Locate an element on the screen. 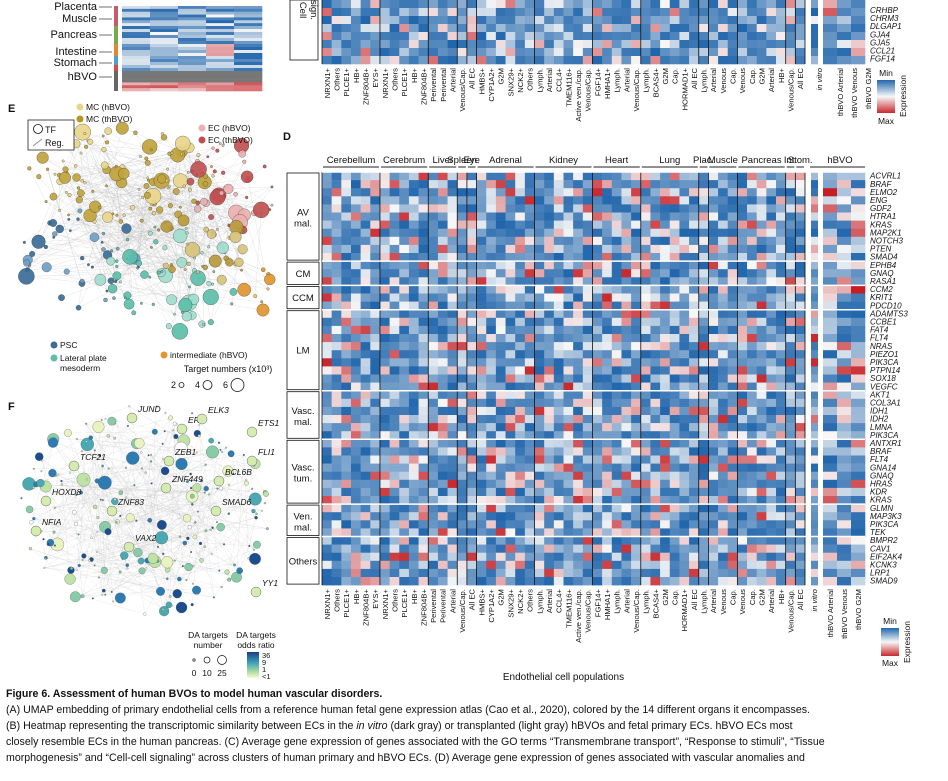 Image resolution: width=948 pixels, height=781 pixels. f-tf-node is located at coordinates (182, 429).